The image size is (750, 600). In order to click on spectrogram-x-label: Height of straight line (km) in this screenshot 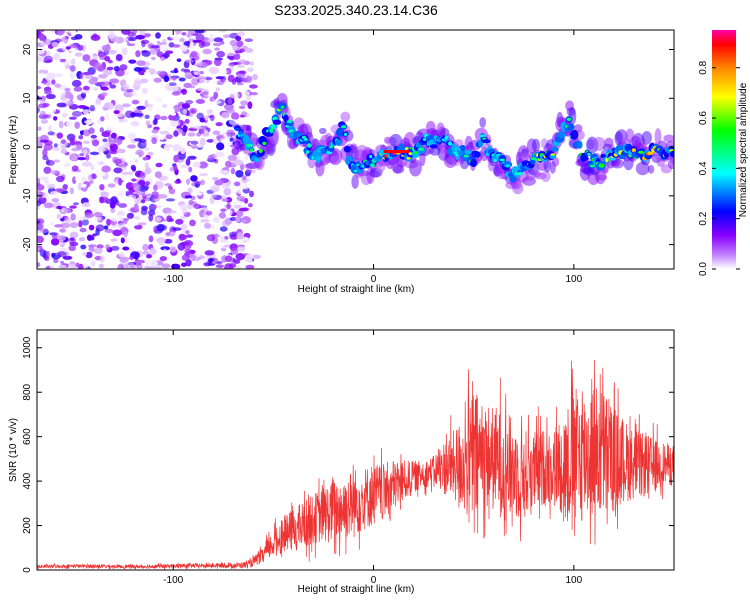, I will do `click(356, 289)`.